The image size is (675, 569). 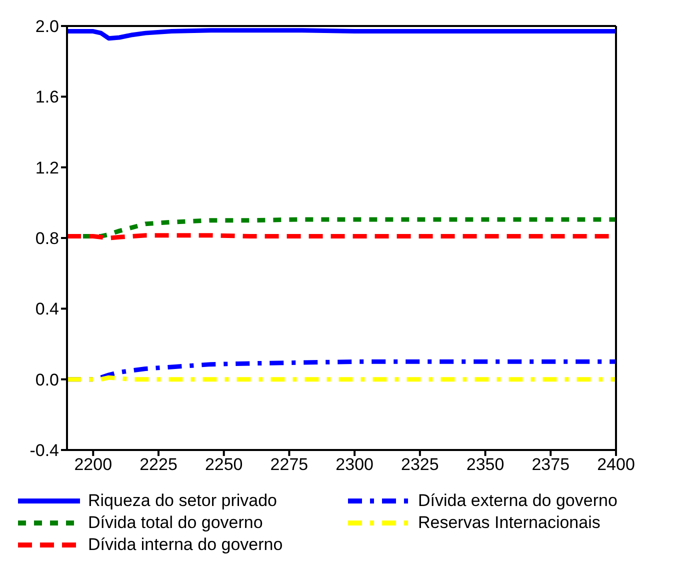 I want to click on legend-label: Riqueza do setor privado, so click(x=183, y=501).